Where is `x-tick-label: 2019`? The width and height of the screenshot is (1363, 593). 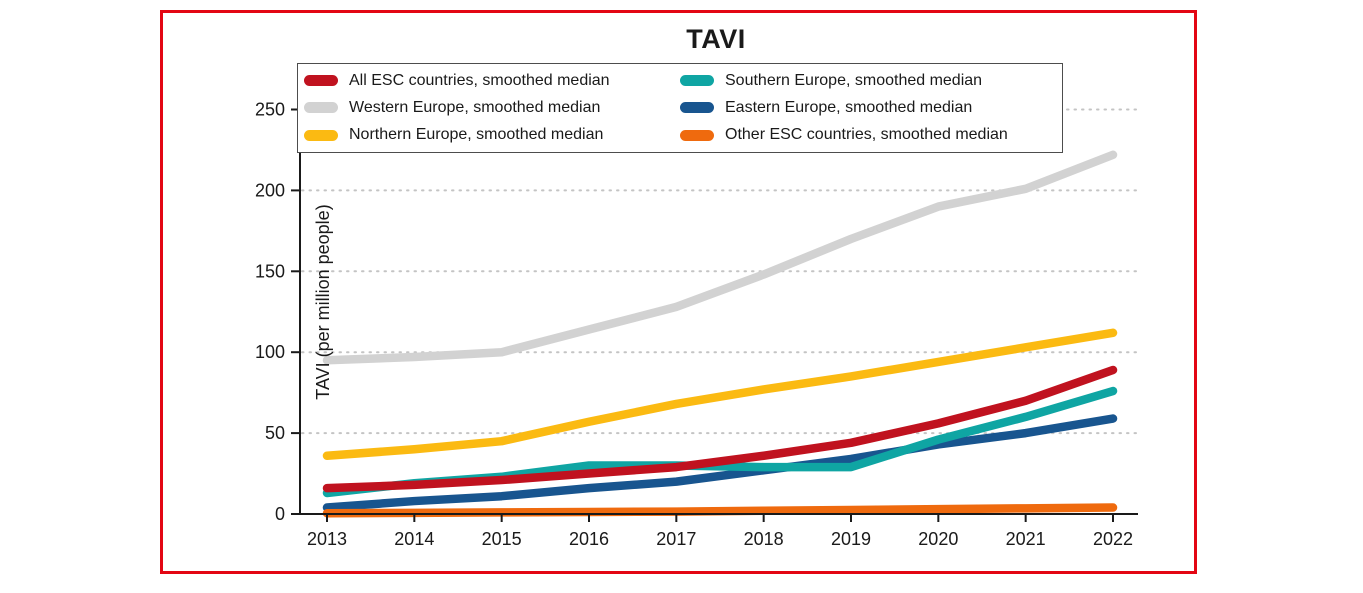 x-tick-label: 2019 is located at coordinates (851, 539).